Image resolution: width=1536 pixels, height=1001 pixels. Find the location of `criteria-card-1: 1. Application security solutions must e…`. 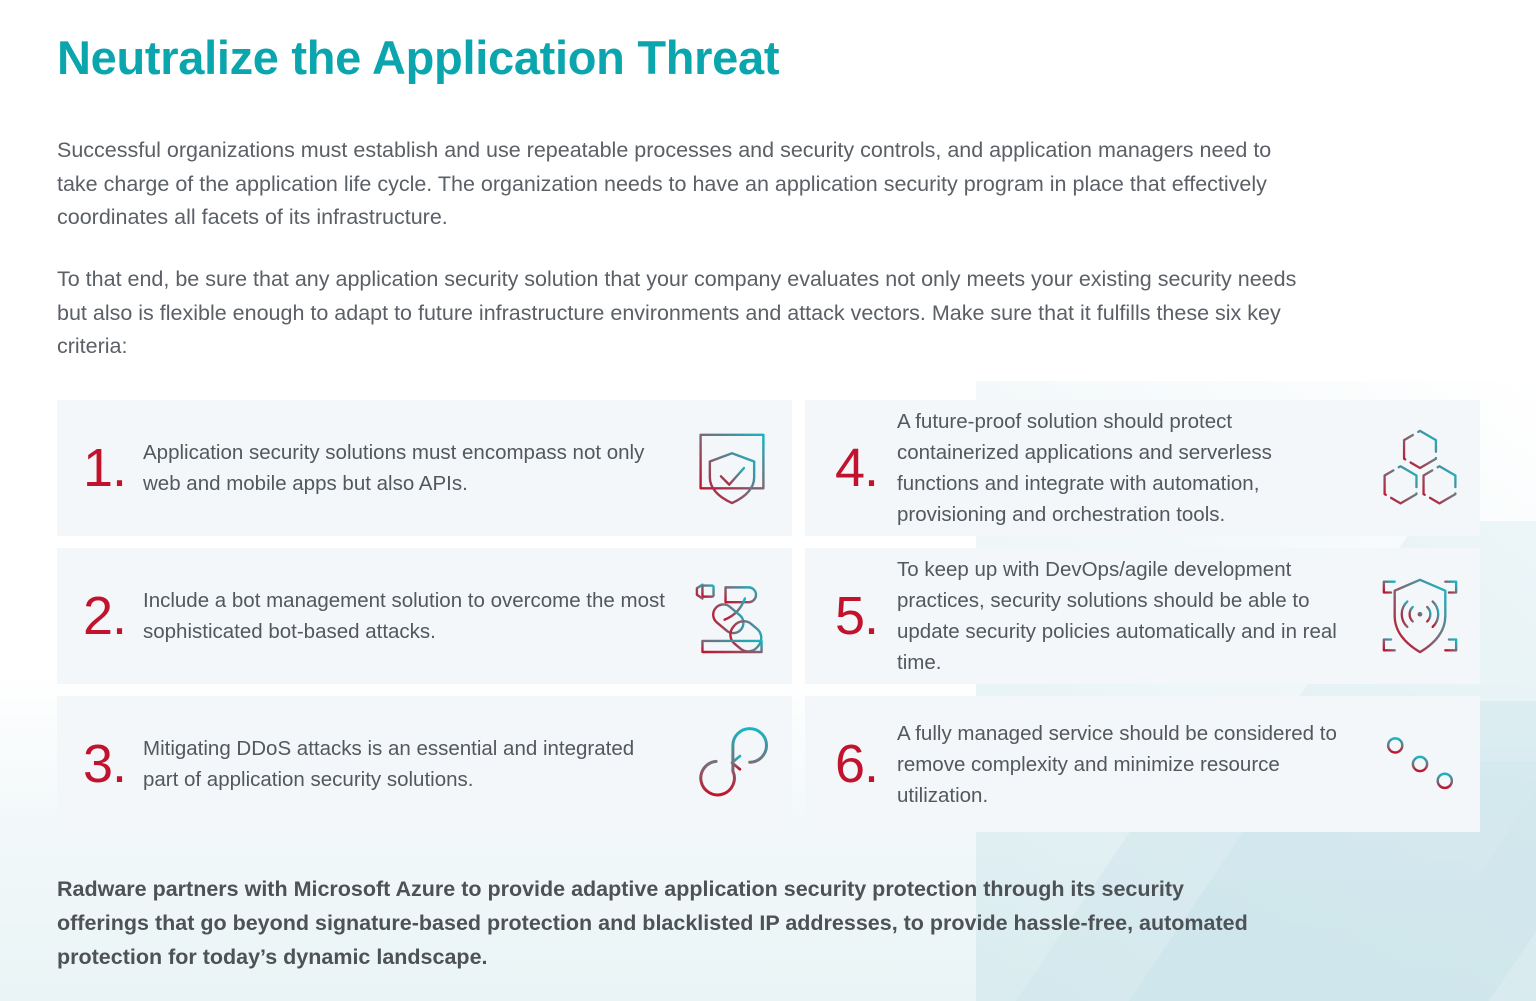

criteria-card-1: 1. Application security solutions must e… is located at coordinates (424, 468).